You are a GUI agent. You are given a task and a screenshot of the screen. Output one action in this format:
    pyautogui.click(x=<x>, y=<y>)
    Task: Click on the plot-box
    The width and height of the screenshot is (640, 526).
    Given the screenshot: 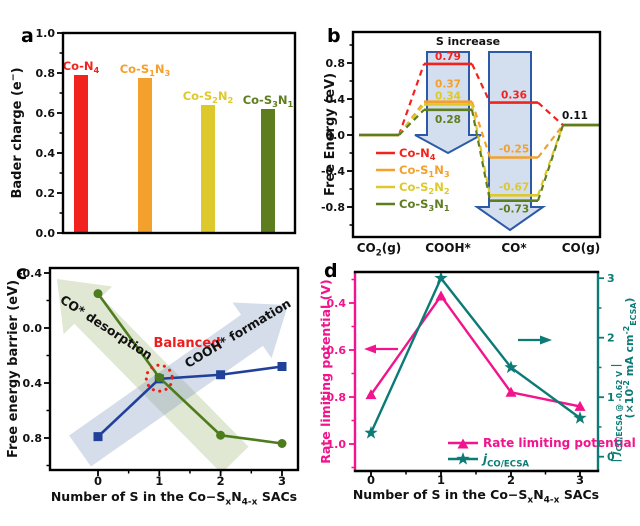 What is the action you would take?
    pyautogui.click(x=179, y=133)
    